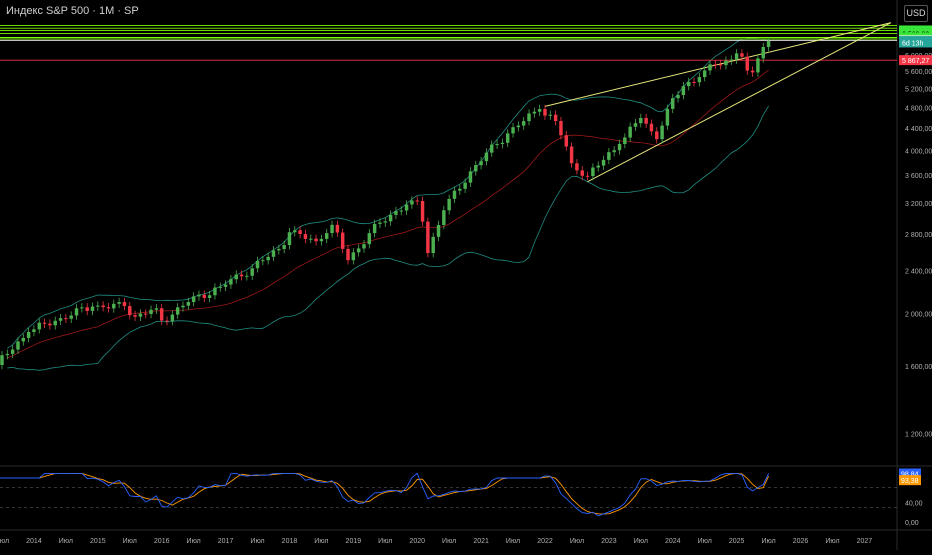 The image size is (932, 555). I want to click on price-label-text: 6d 13h, so click(913, 43).